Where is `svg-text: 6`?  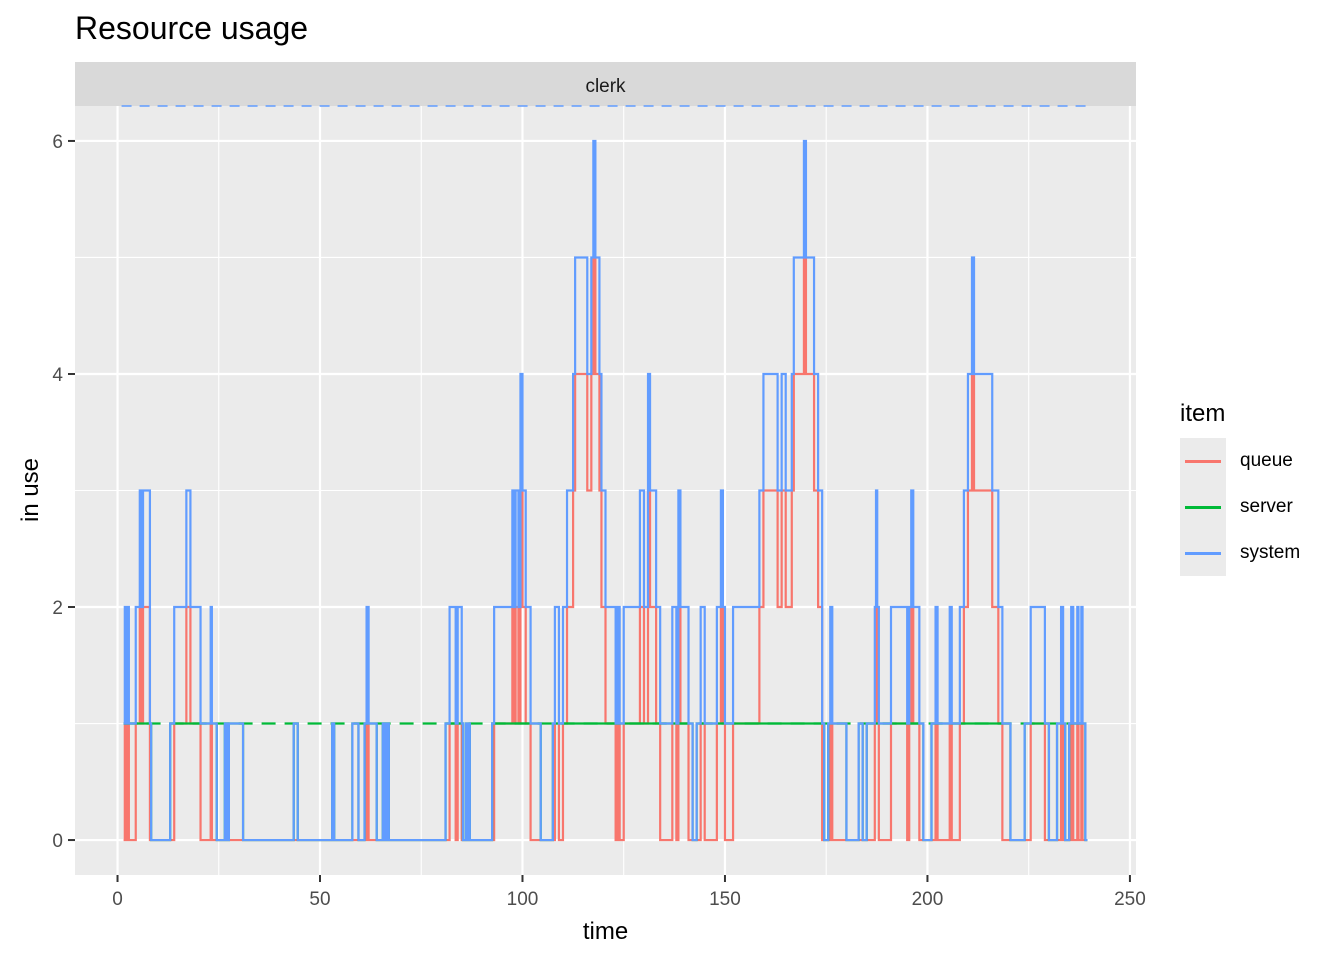 svg-text: 6 is located at coordinates (57, 142).